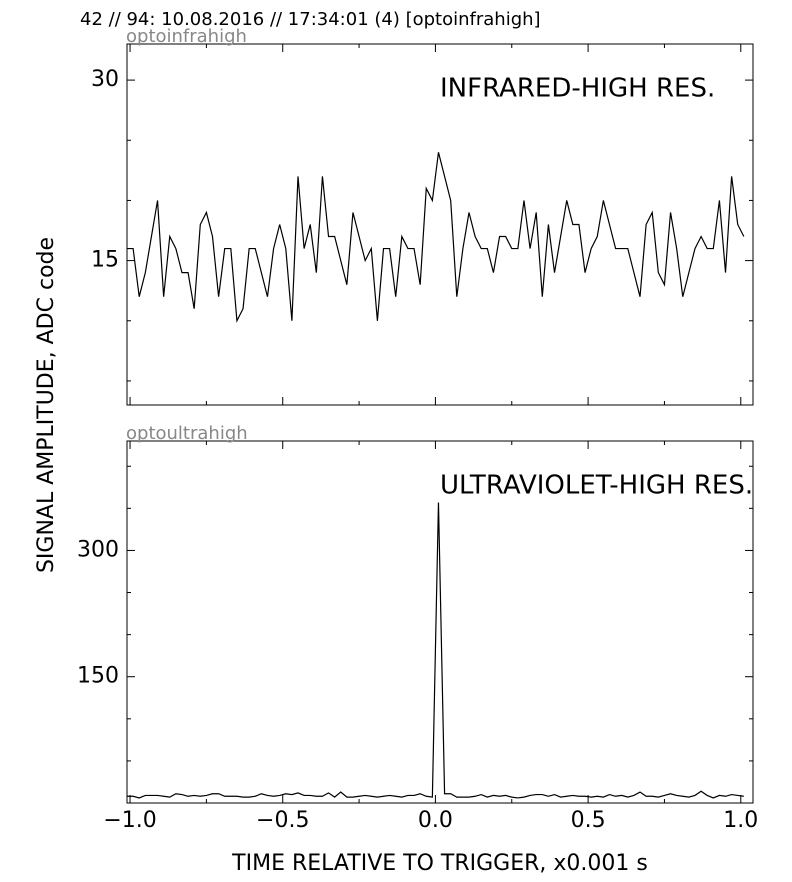 The image size is (792, 882). Describe the element at coordinates (46, 405) in the screenshot. I see `y-axis-label: SIGNAL AMPLITUDE, ADC code` at that location.